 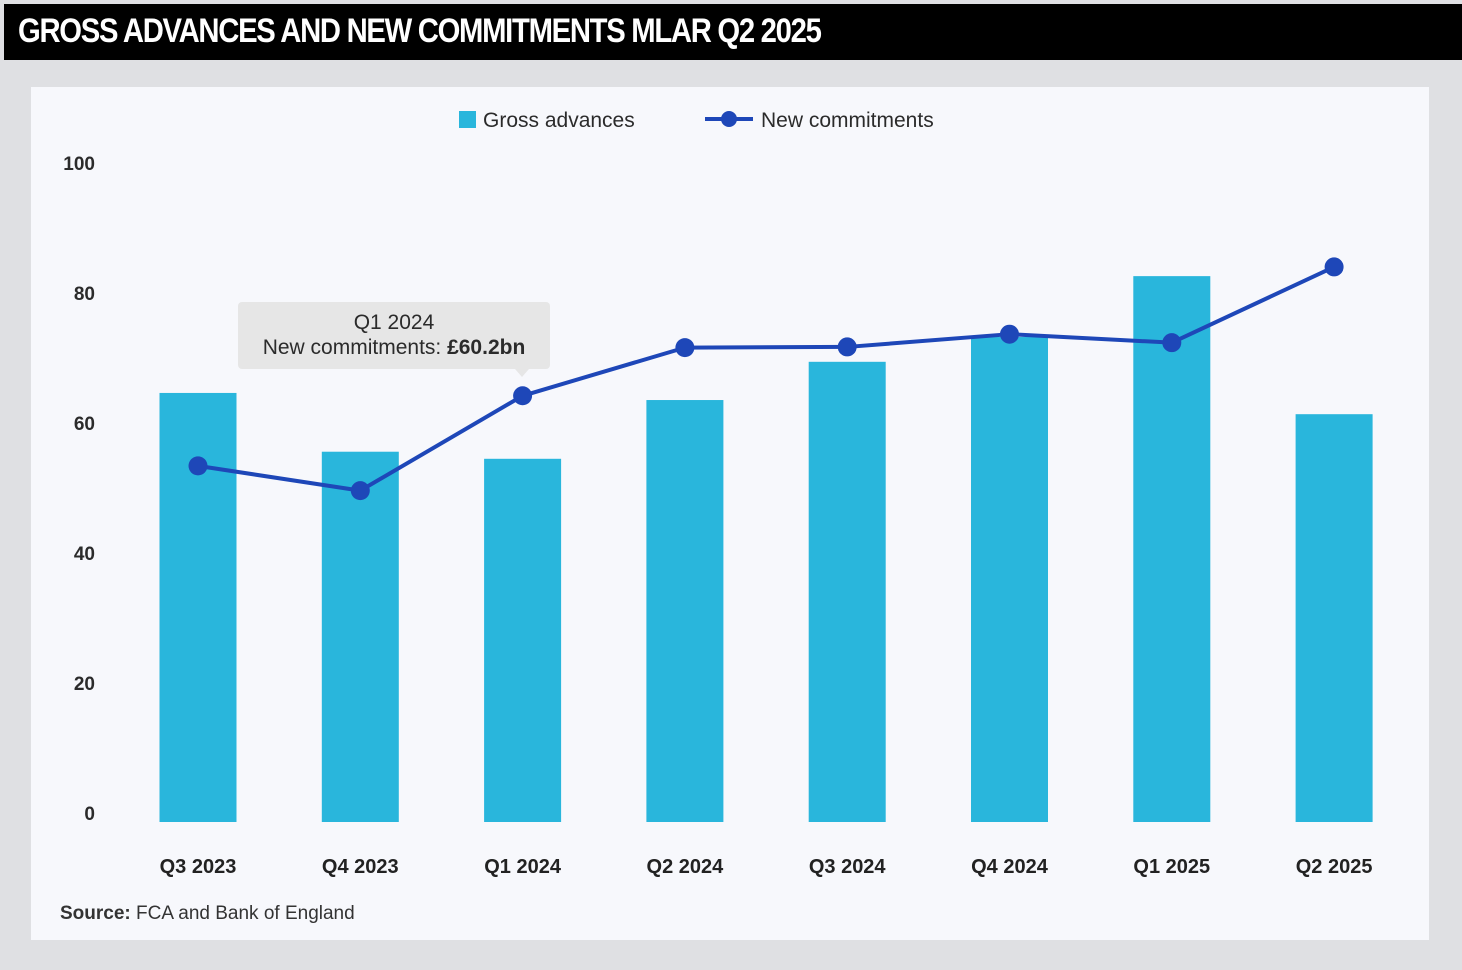 I want to click on x-tick-label: Q2 2025, so click(x=1334, y=867).